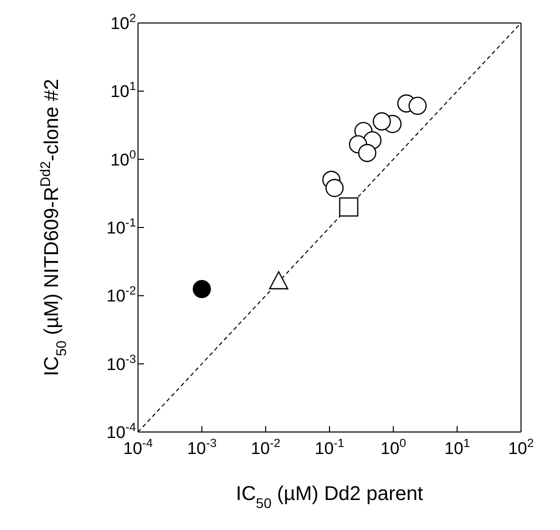 Image resolution: width=560 pixels, height=530 pixels. Describe the element at coordinates (123, 90) in the screenshot. I see `y-tick-label: 10$^{1}$` at that location.